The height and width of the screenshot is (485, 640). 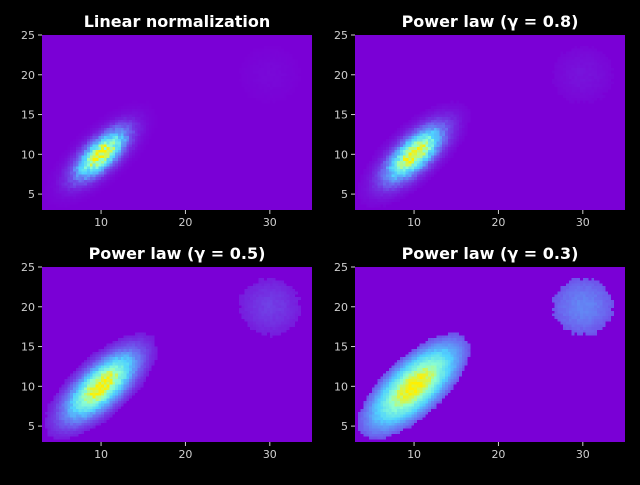 I want to click on panel-title: Linear normalization, so click(x=177, y=21).